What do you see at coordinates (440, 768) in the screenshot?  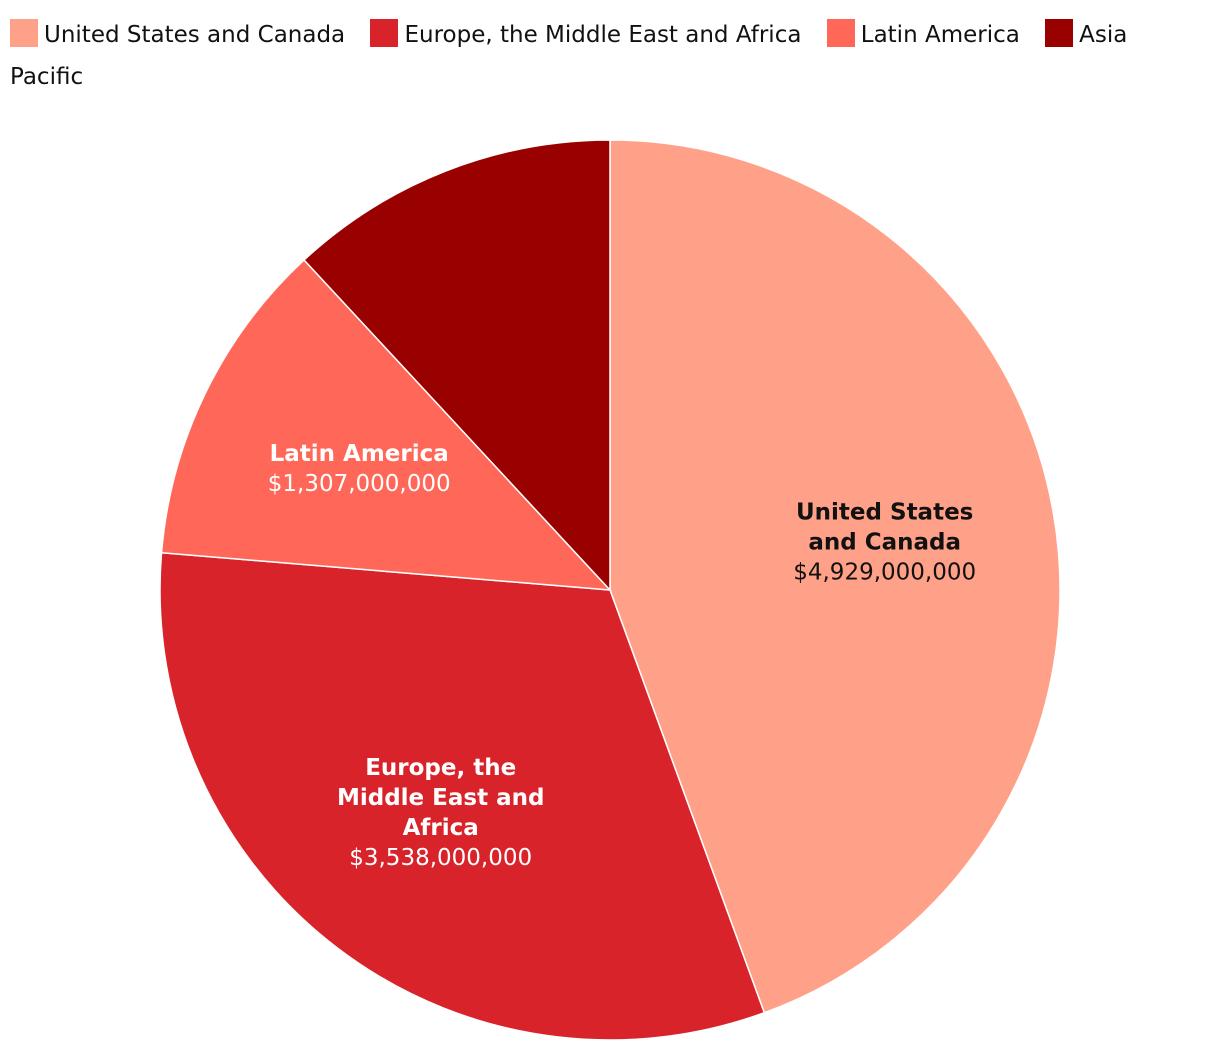 I see `slice-name: Europe, the` at bounding box center [440, 768].